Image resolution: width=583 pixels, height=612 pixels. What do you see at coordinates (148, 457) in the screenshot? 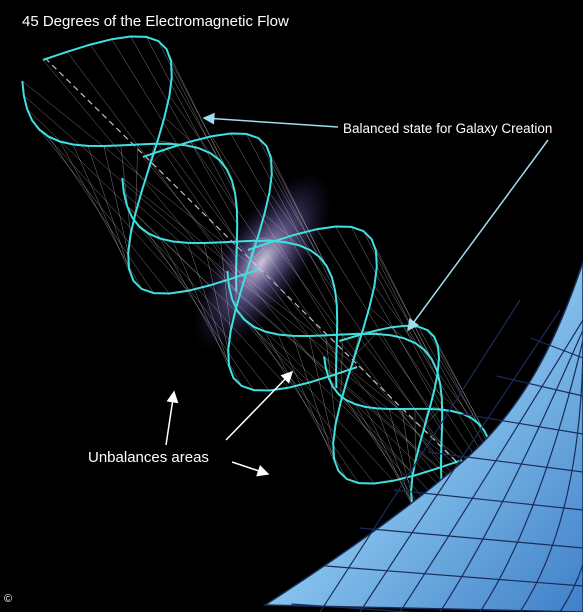
I see `unbalanced-areas-label: Unbalances areas` at bounding box center [148, 457].